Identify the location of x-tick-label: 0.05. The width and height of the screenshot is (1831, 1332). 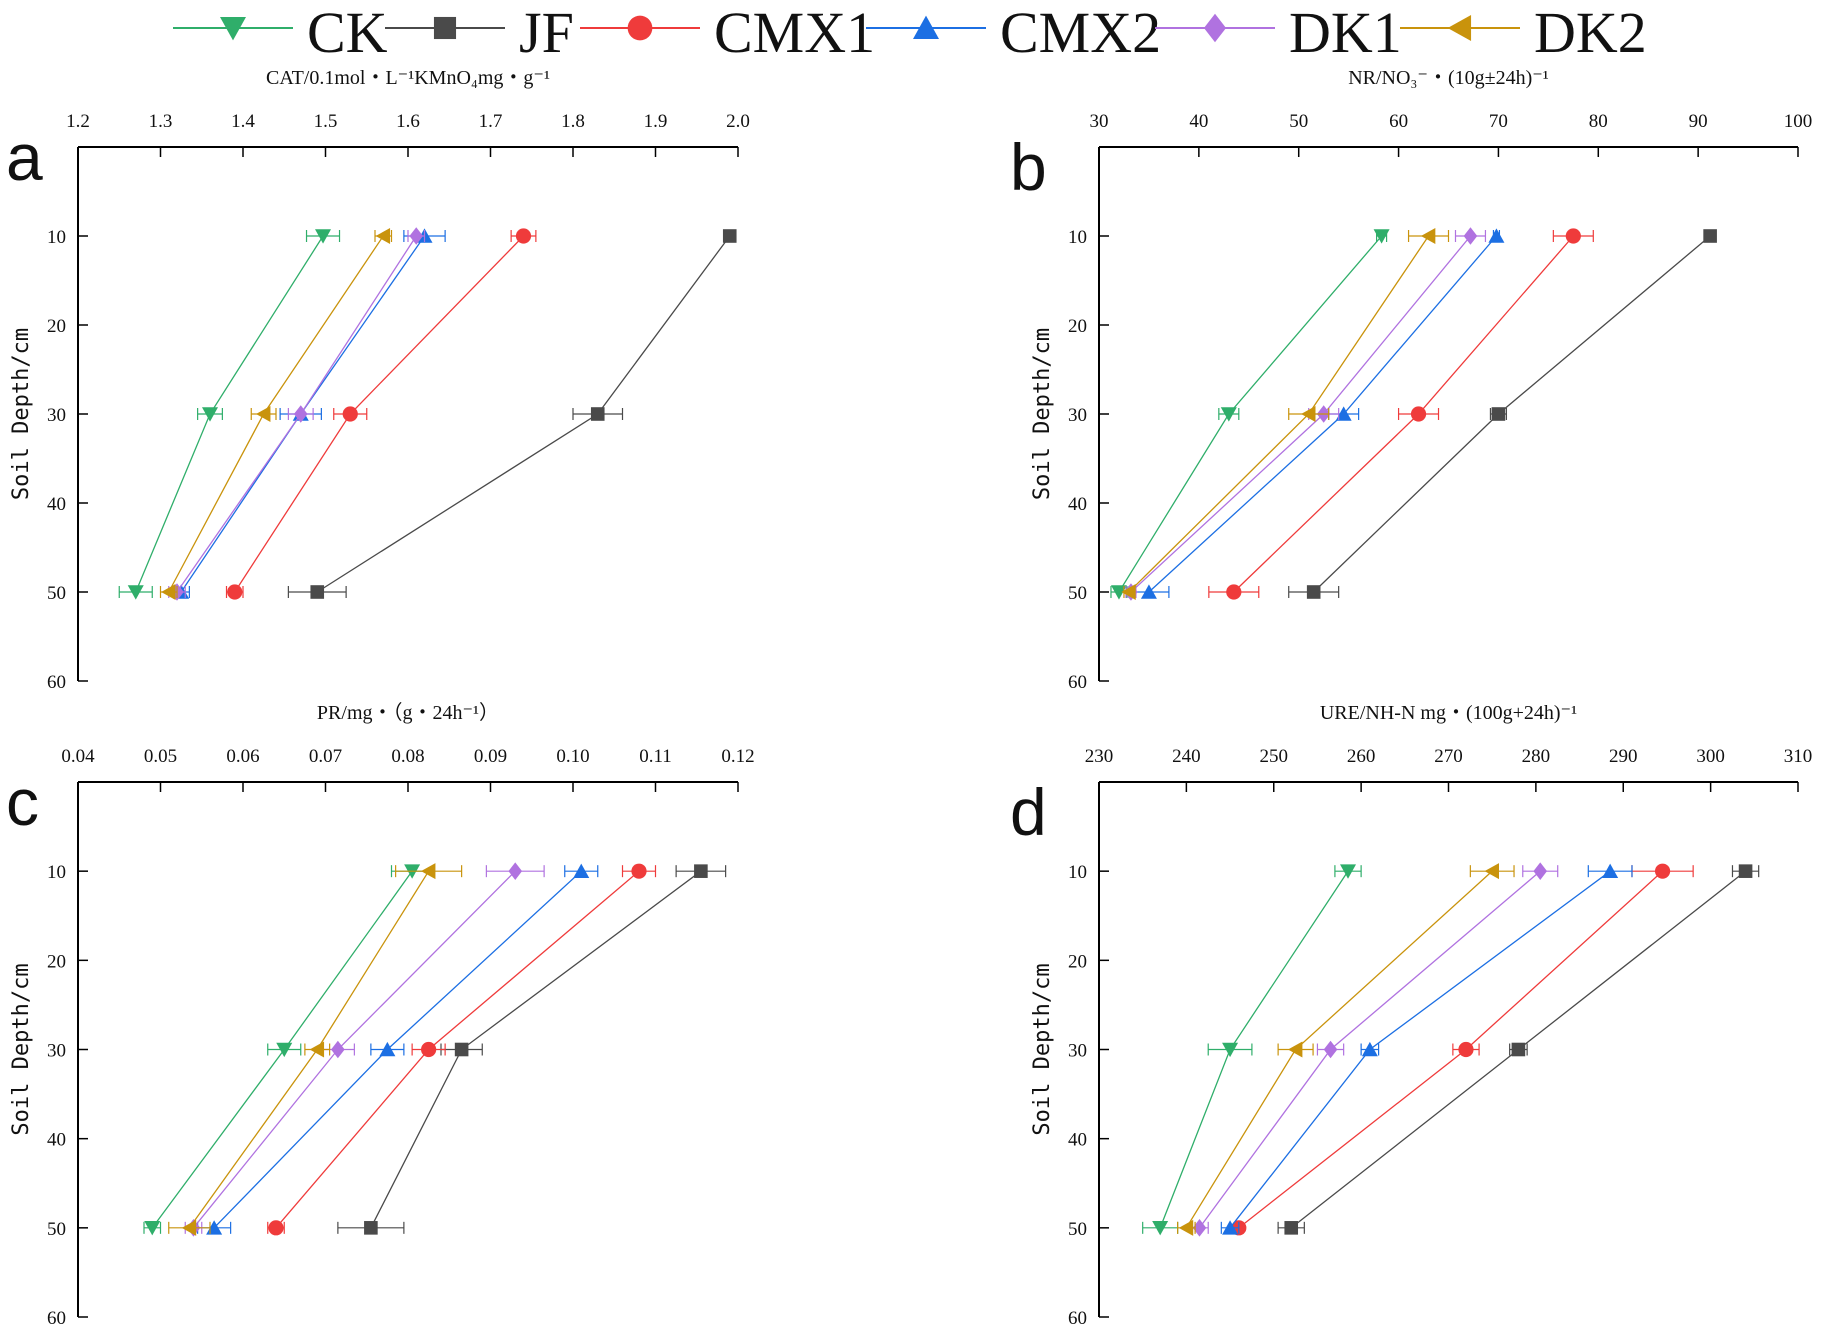
(160, 756).